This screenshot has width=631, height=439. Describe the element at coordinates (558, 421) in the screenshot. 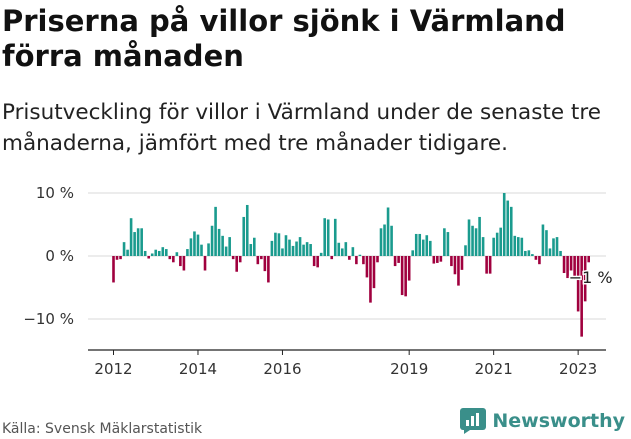

I see `brand-name: Newsworthy` at that location.